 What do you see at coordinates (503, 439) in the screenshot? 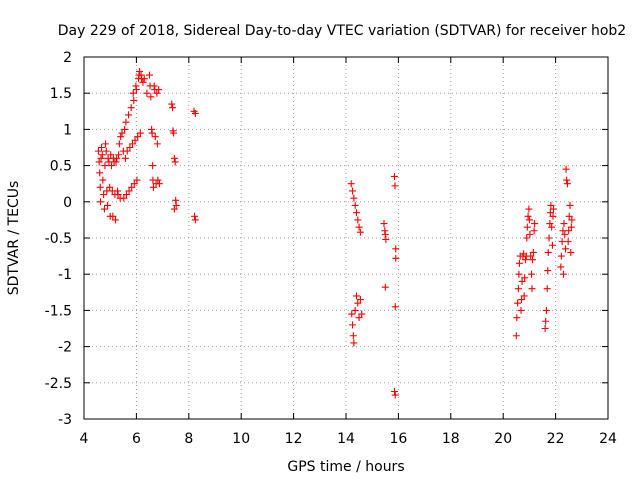
I see `x-tick-label: 20` at bounding box center [503, 439].